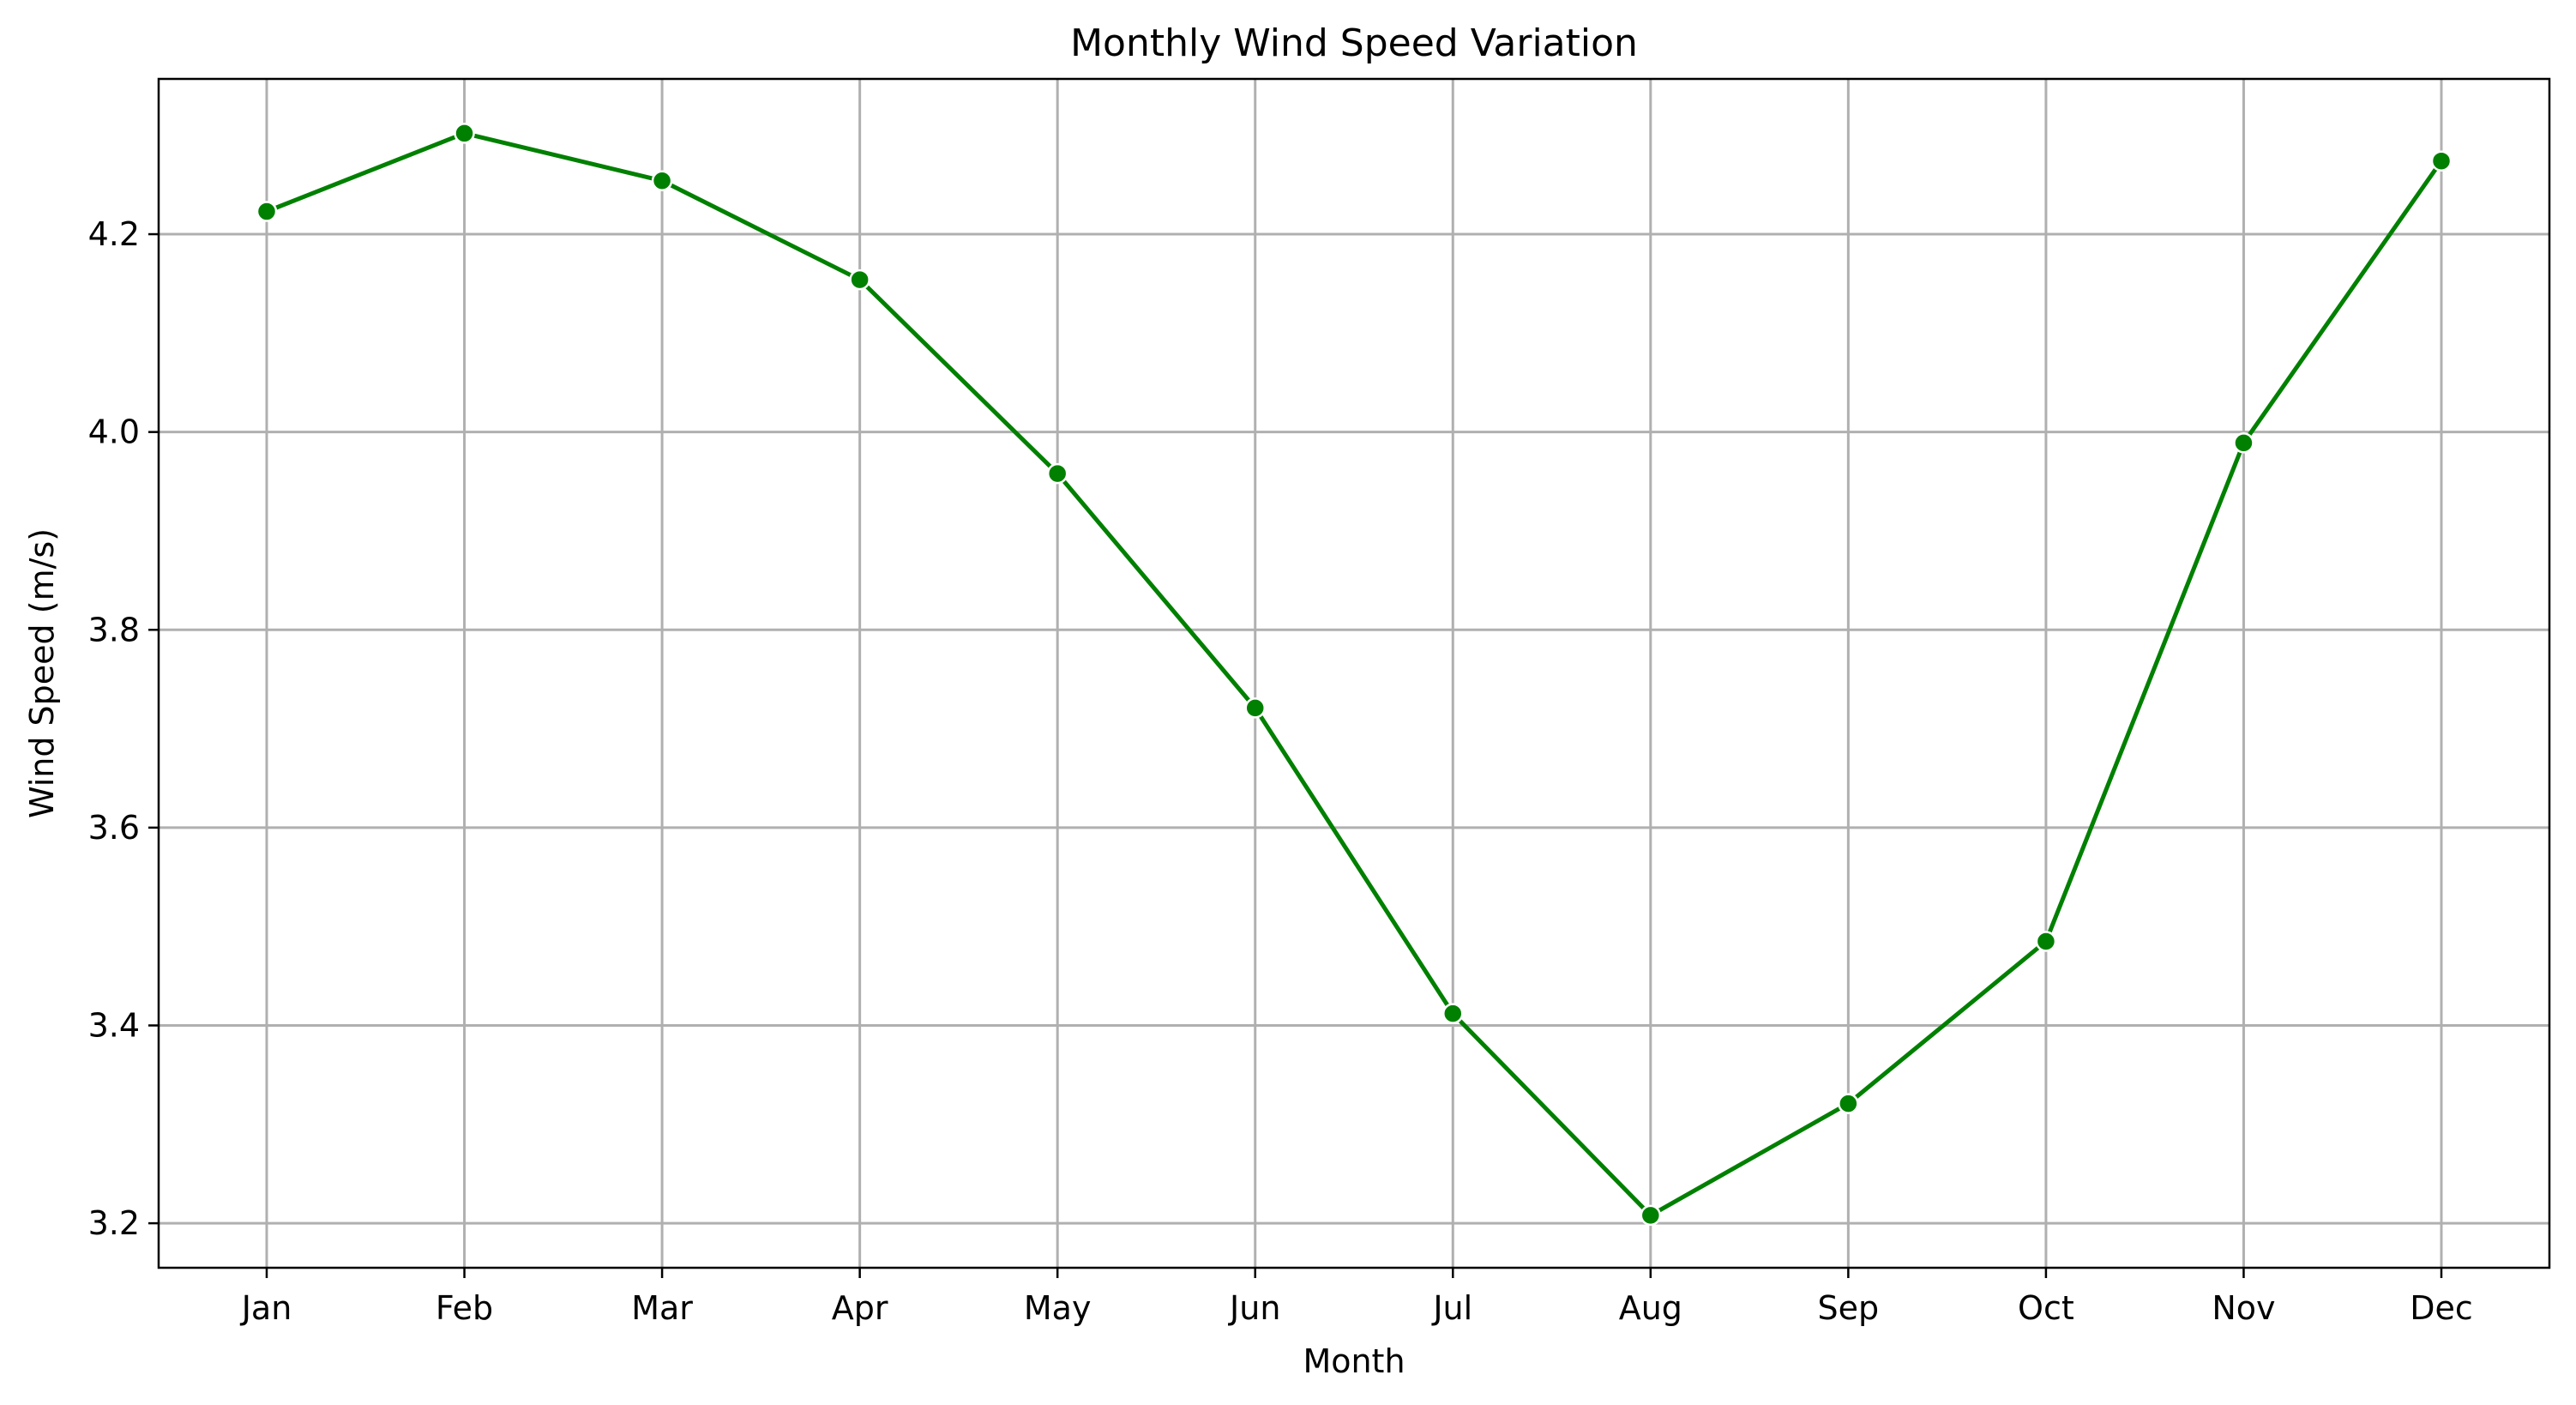  What do you see at coordinates (114, 1223) in the screenshot?
I see `y-tick-label: 3.2` at bounding box center [114, 1223].